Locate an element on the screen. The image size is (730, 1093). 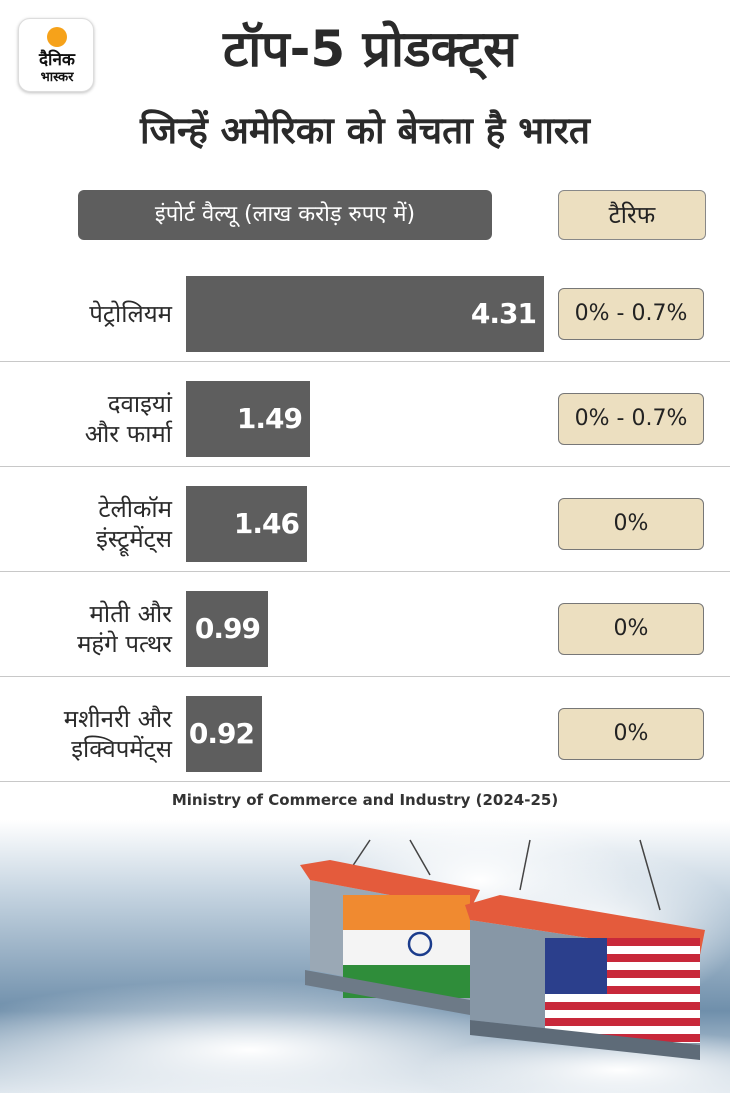
category-label: पेट्रोलियम is located at coordinates (91, 314).